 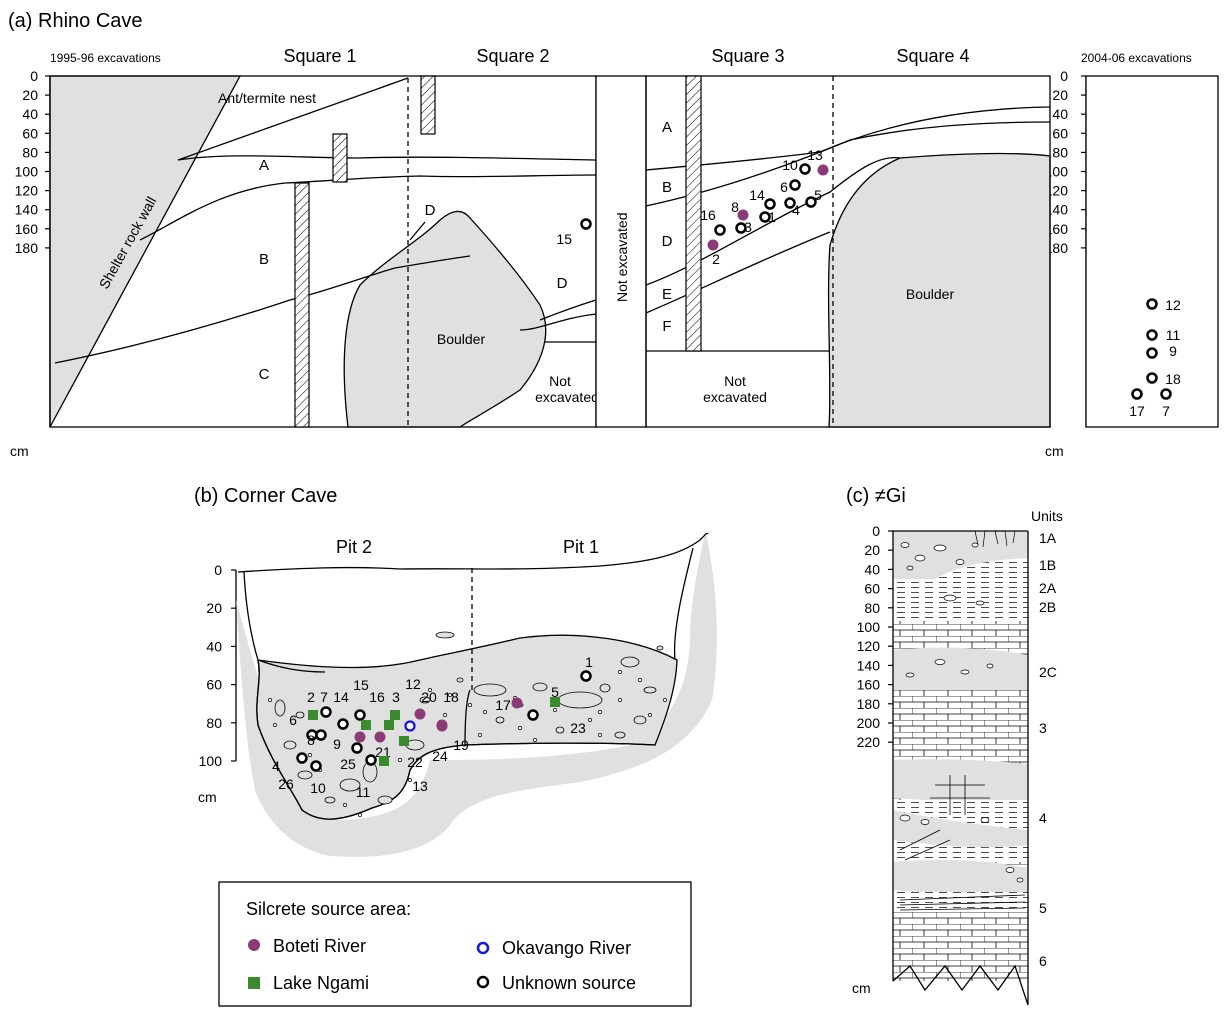 I want to click on legend-label-boteti: Boteti River, so click(x=319, y=946).